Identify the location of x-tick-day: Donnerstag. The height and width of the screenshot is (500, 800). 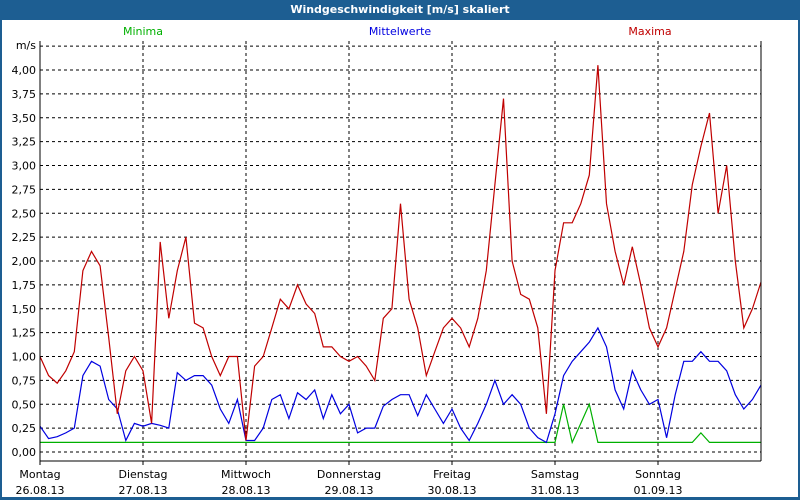
(349, 474).